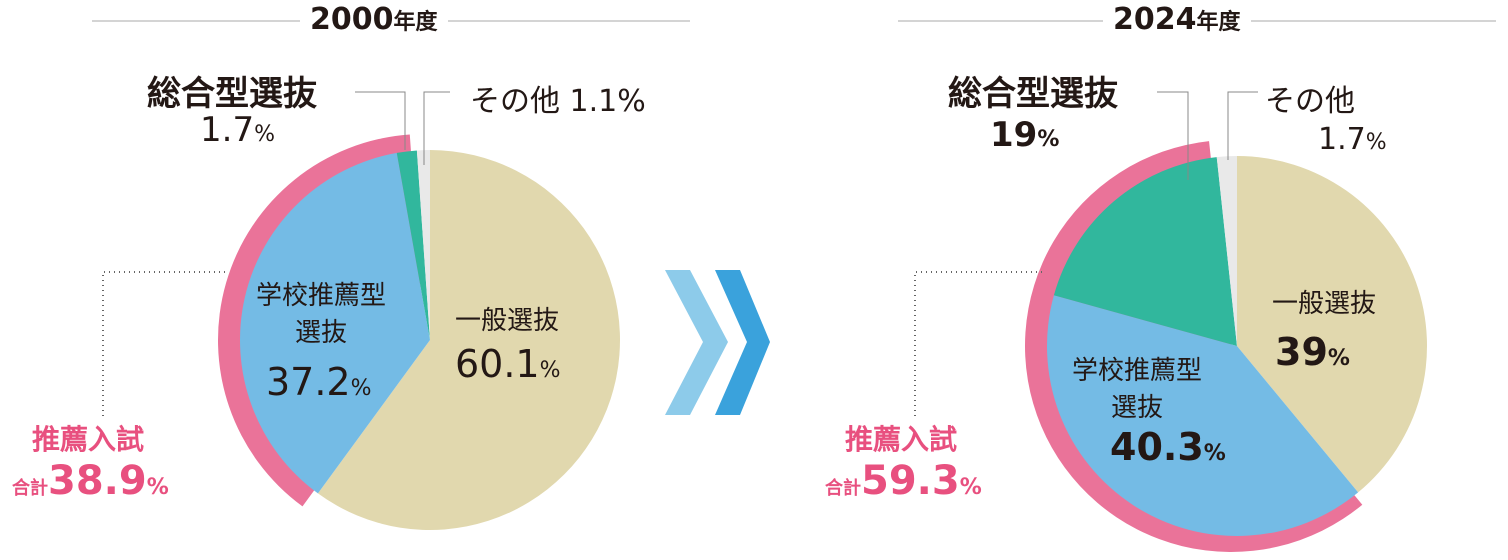 The image size is (1508, 560). What do you see at coordinates (90, 481) in the screenshot?
I see `value-group-2000: 合計38.9%` at bounding box center [90, 481].